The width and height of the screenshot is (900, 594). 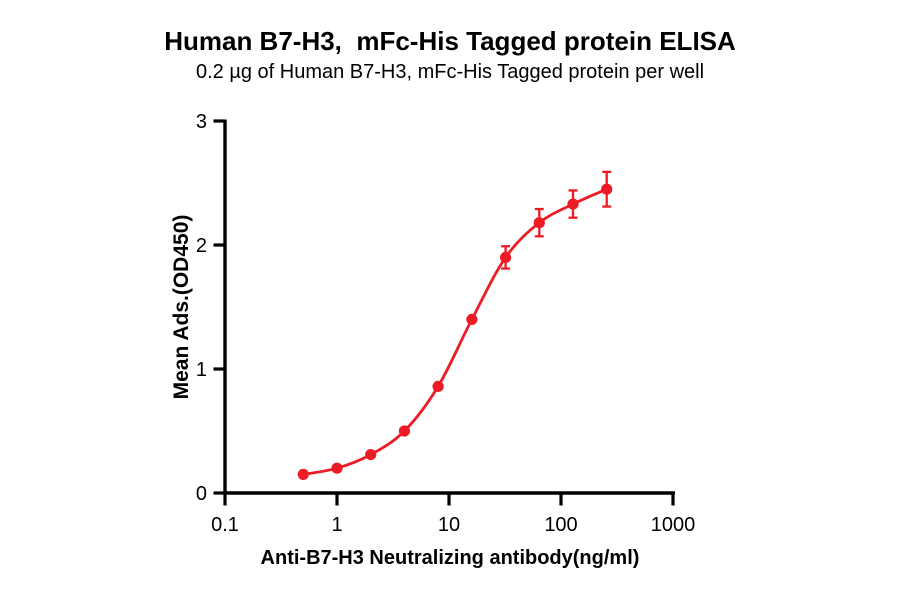 What do you see at coordinates (450, 558) in the screenshot?
I see `x-axis-label: Anti-B7-H3 Neutralizing antibody(ng/ml)` at bounding box center [450, 558].